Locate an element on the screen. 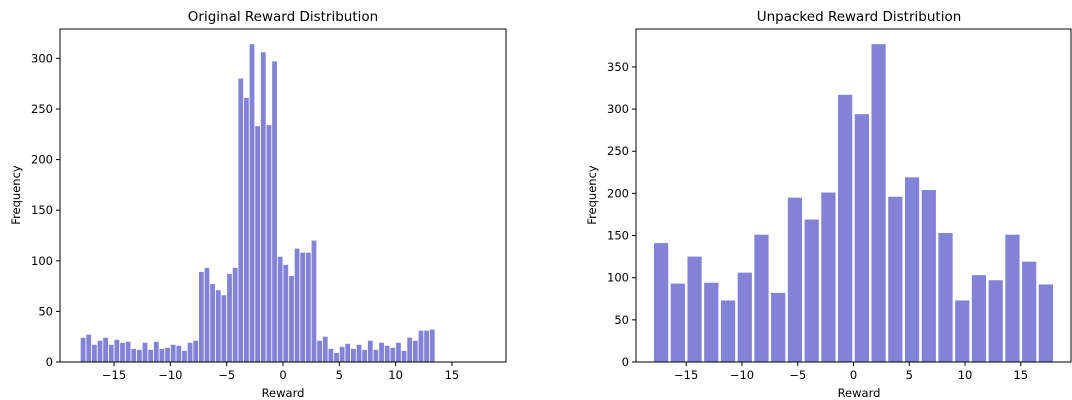  y-tick-label: 0 is located at coordinates (625, 362).